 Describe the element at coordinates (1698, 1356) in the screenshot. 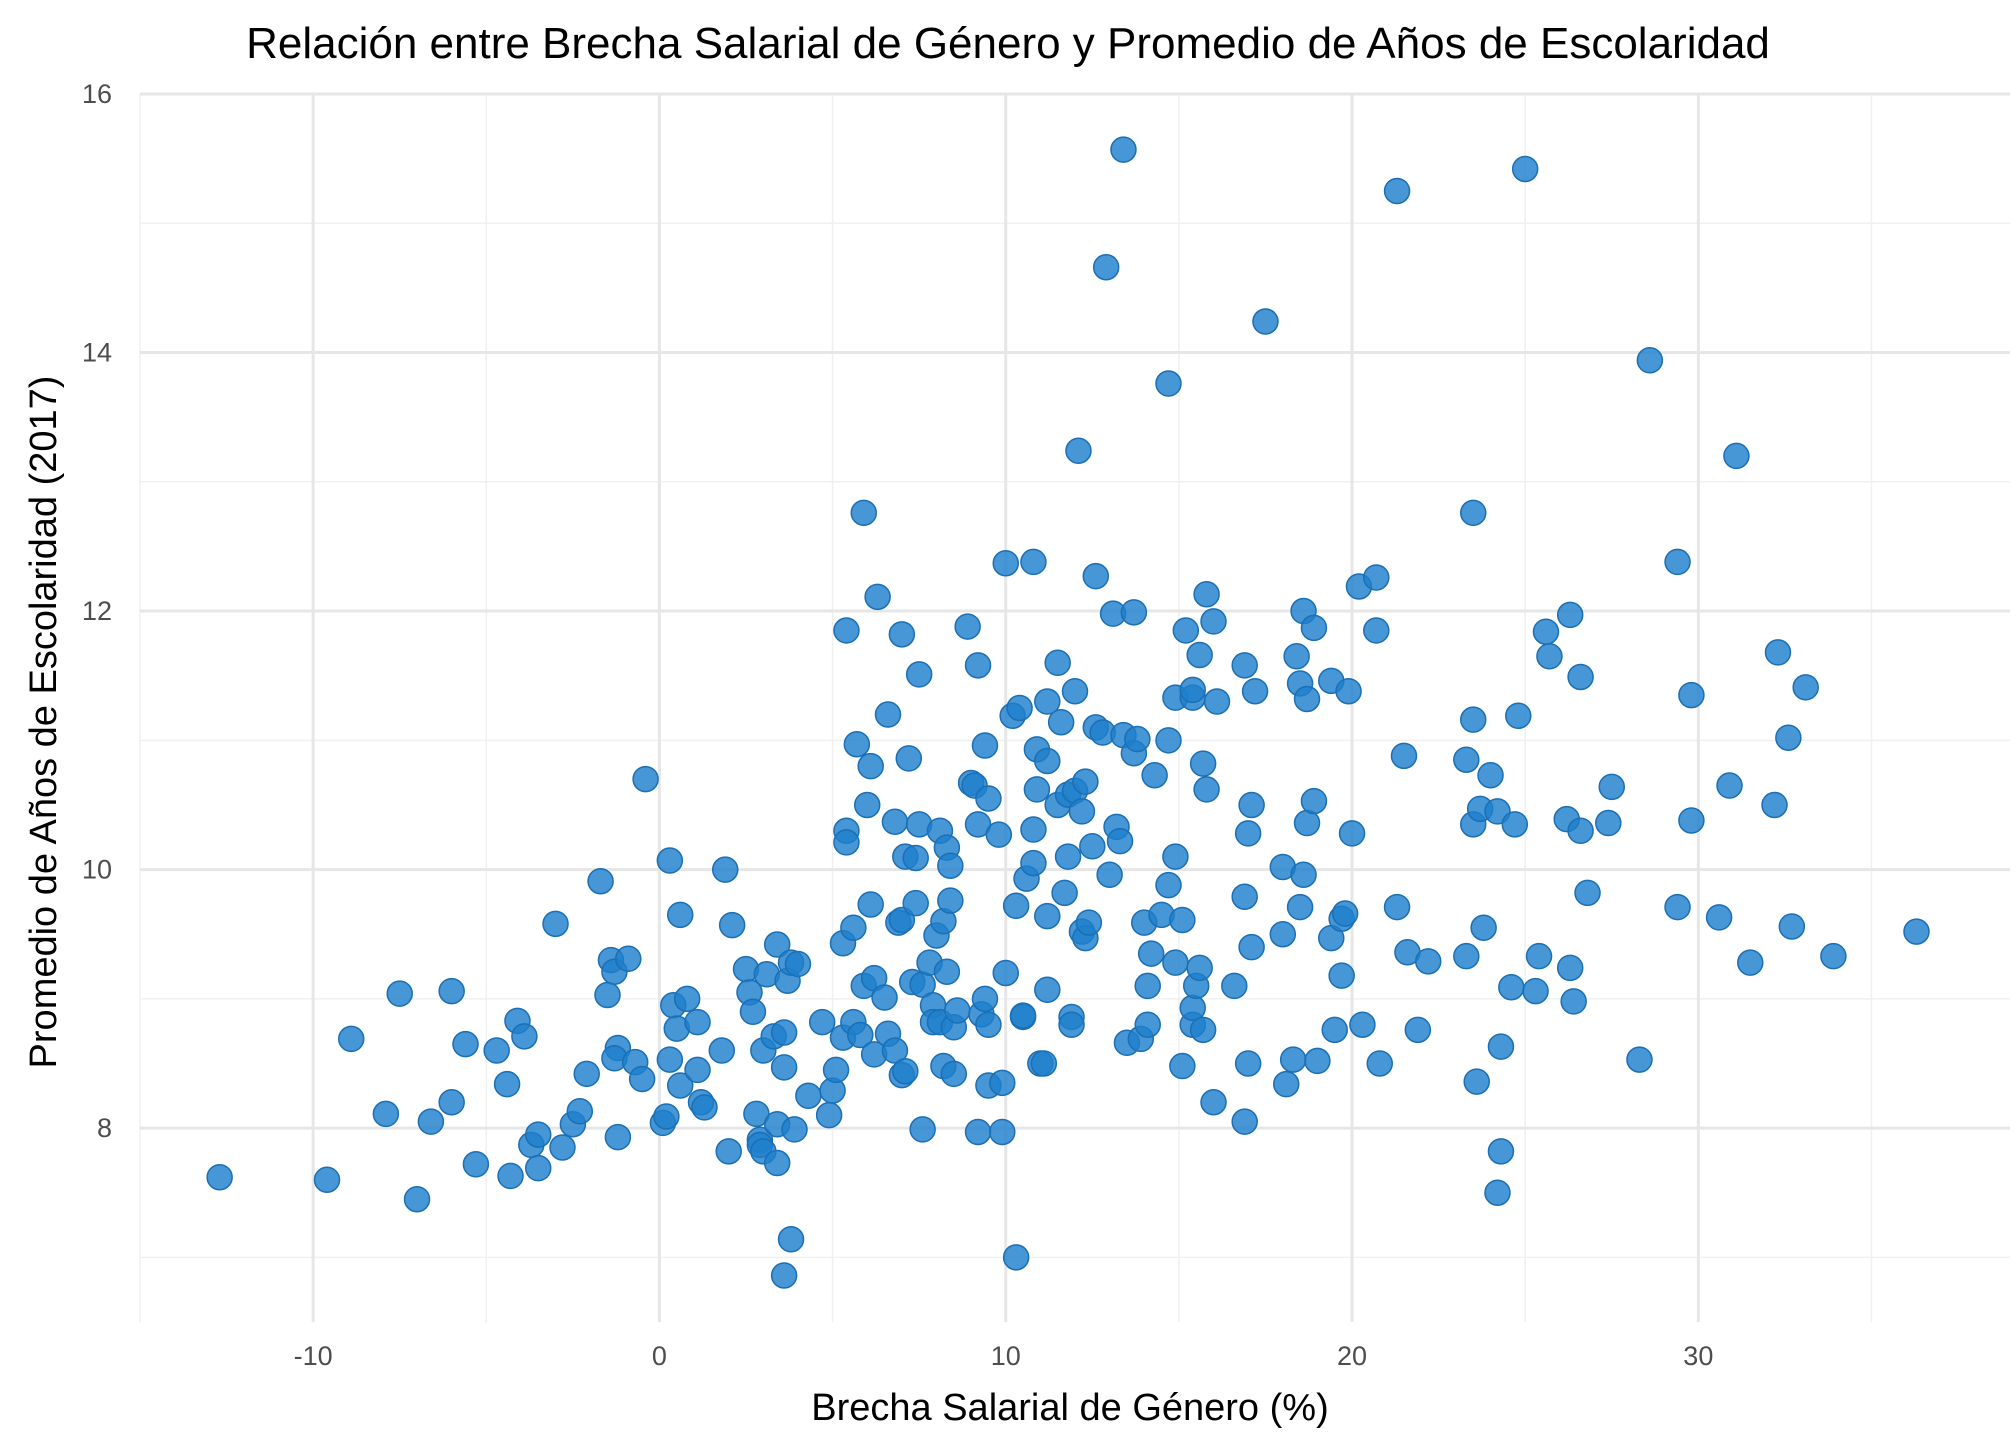

I see `x-tick-label: 30` at that location.